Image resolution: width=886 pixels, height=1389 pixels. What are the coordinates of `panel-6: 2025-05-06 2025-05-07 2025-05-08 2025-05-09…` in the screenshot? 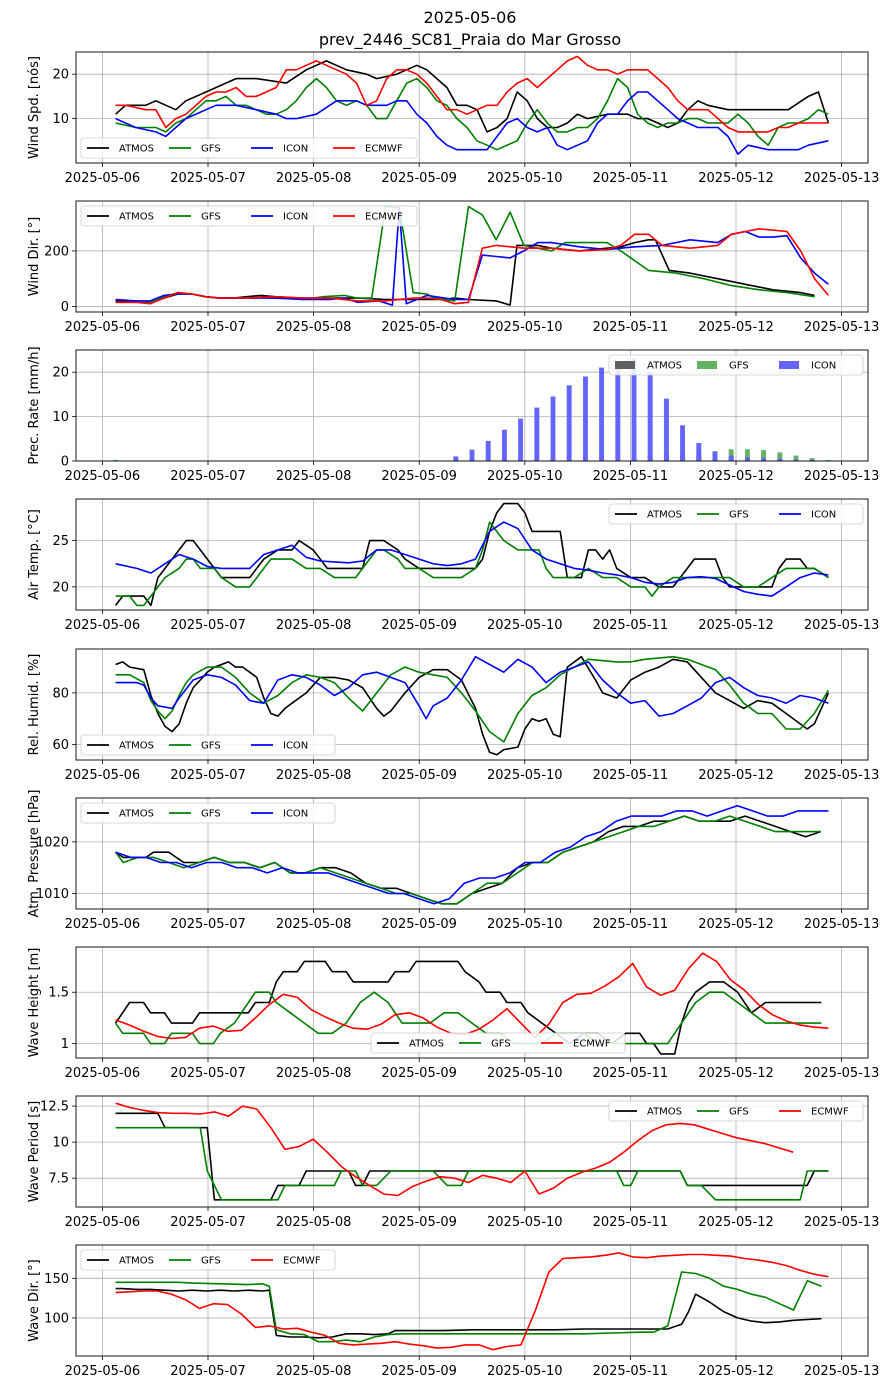 It's located at (453, 861).